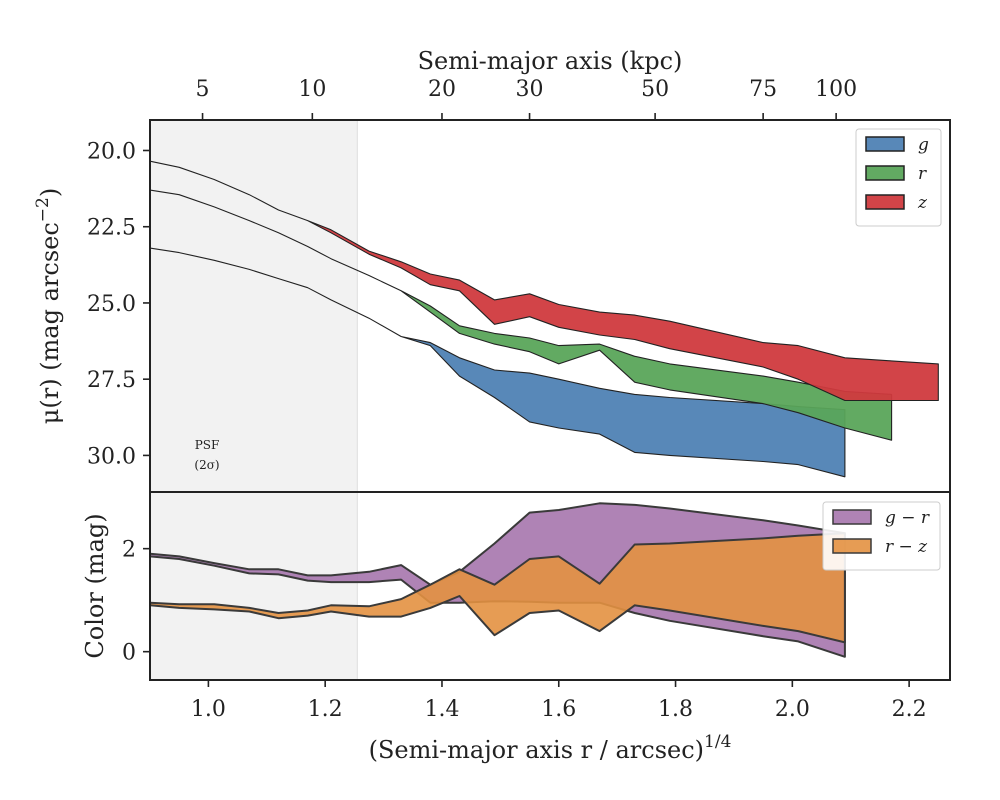 This screenshot has height=800, width=1000. I want to click on xtick-label: 1.2, so click(325, 709).